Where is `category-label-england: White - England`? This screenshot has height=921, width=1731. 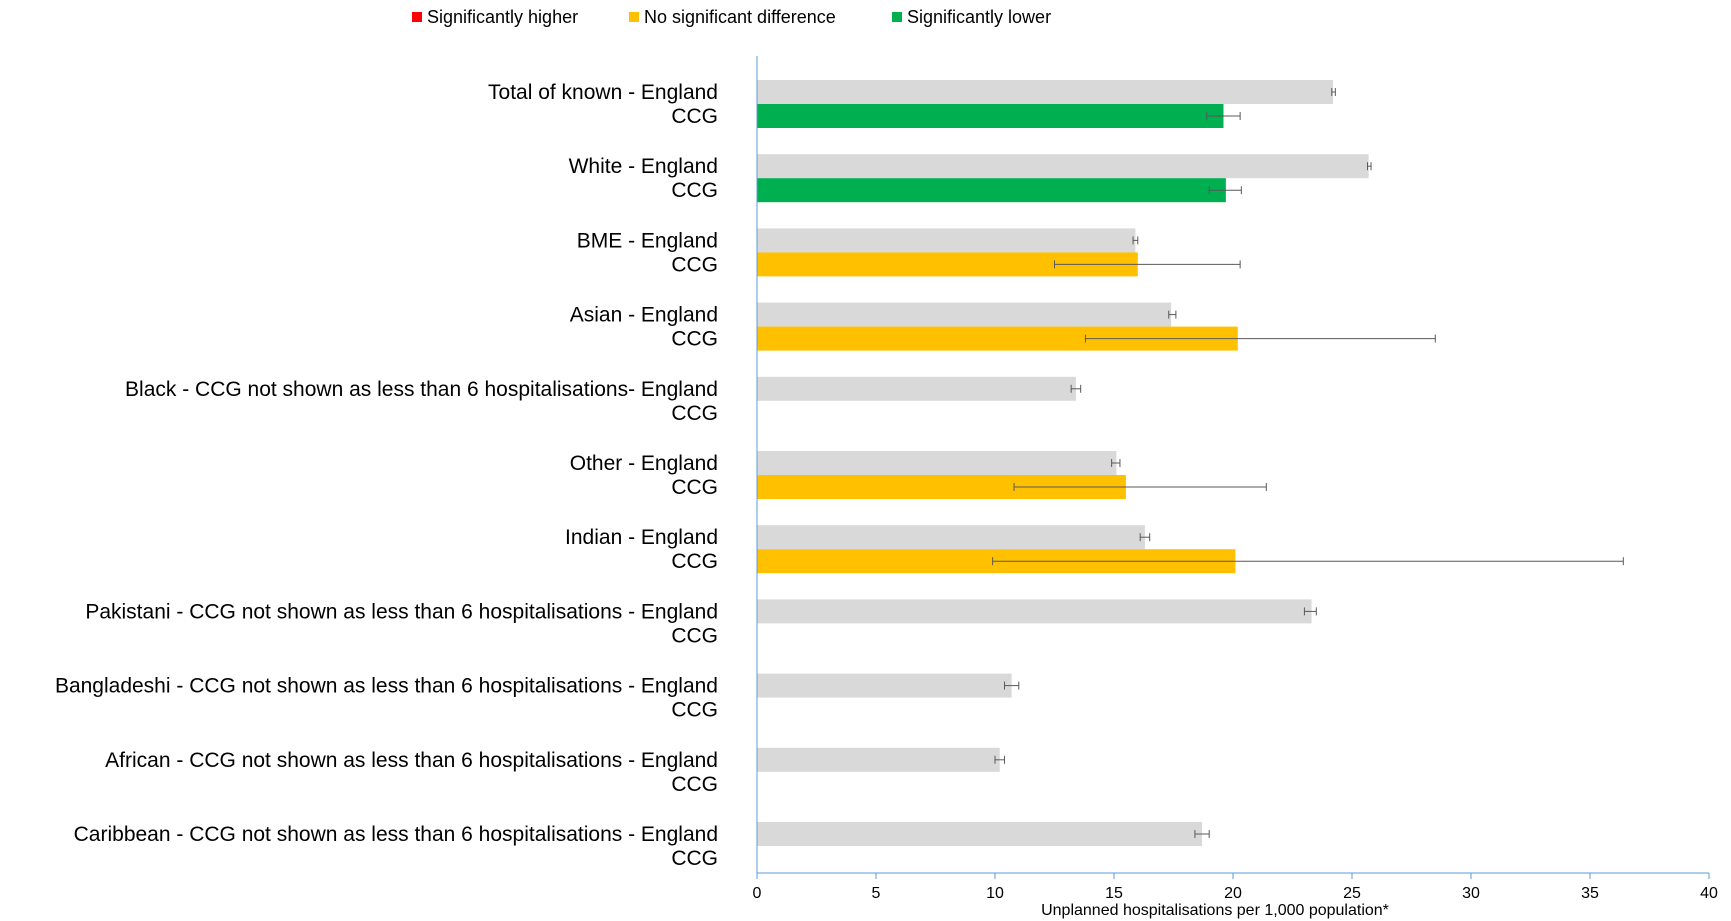 category-label-england: White - England is located at coordinates (643, 166).